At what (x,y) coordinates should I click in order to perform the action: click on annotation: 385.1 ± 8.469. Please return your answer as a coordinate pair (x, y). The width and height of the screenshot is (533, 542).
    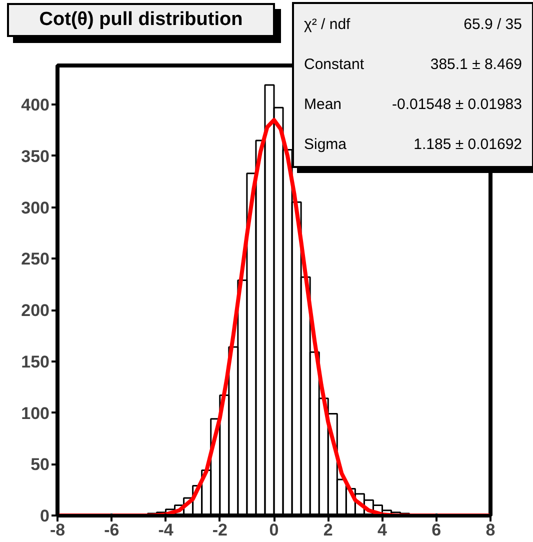
    Looking at the image, I should click on (476, 64).